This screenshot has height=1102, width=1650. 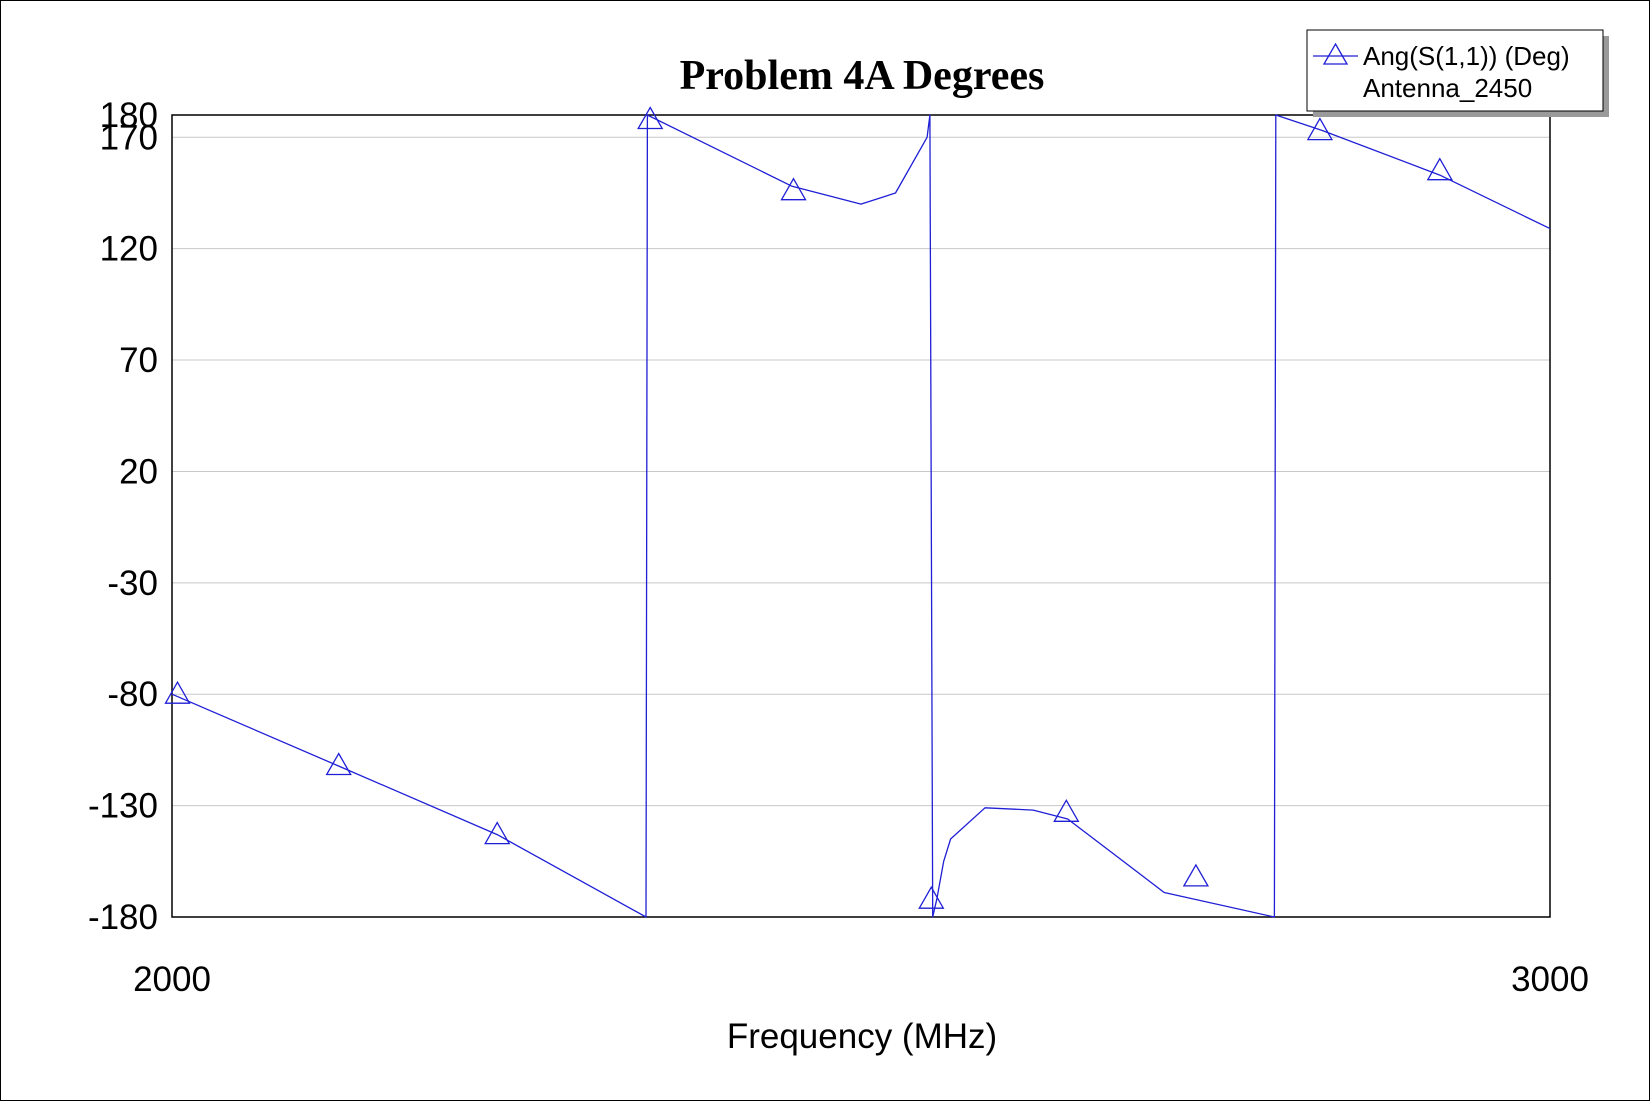 What do you see at coordinates (132, 694) in the screenshot?
I see `y-tick-label: -80` at bounding box center [132, 694].